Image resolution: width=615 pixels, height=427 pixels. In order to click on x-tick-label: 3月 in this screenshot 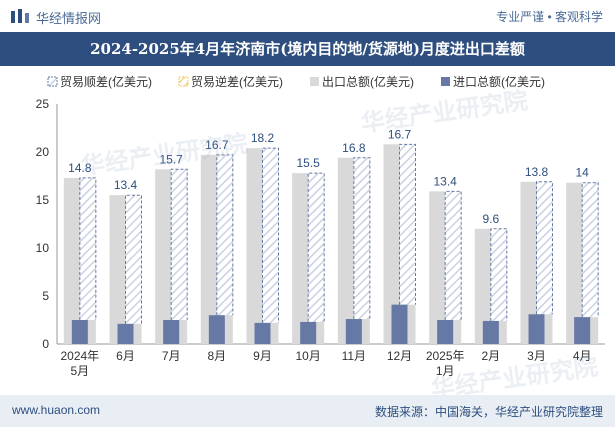, I will do `click(536, 356)`.